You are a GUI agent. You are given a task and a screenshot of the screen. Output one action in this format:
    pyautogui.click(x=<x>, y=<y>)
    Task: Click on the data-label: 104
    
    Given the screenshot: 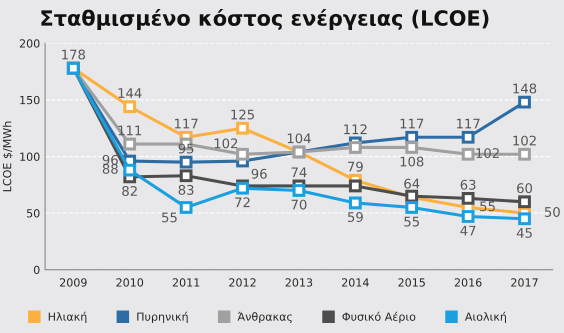 What is the action you would take?
    pyautogui.click(x=299, y=138)
    